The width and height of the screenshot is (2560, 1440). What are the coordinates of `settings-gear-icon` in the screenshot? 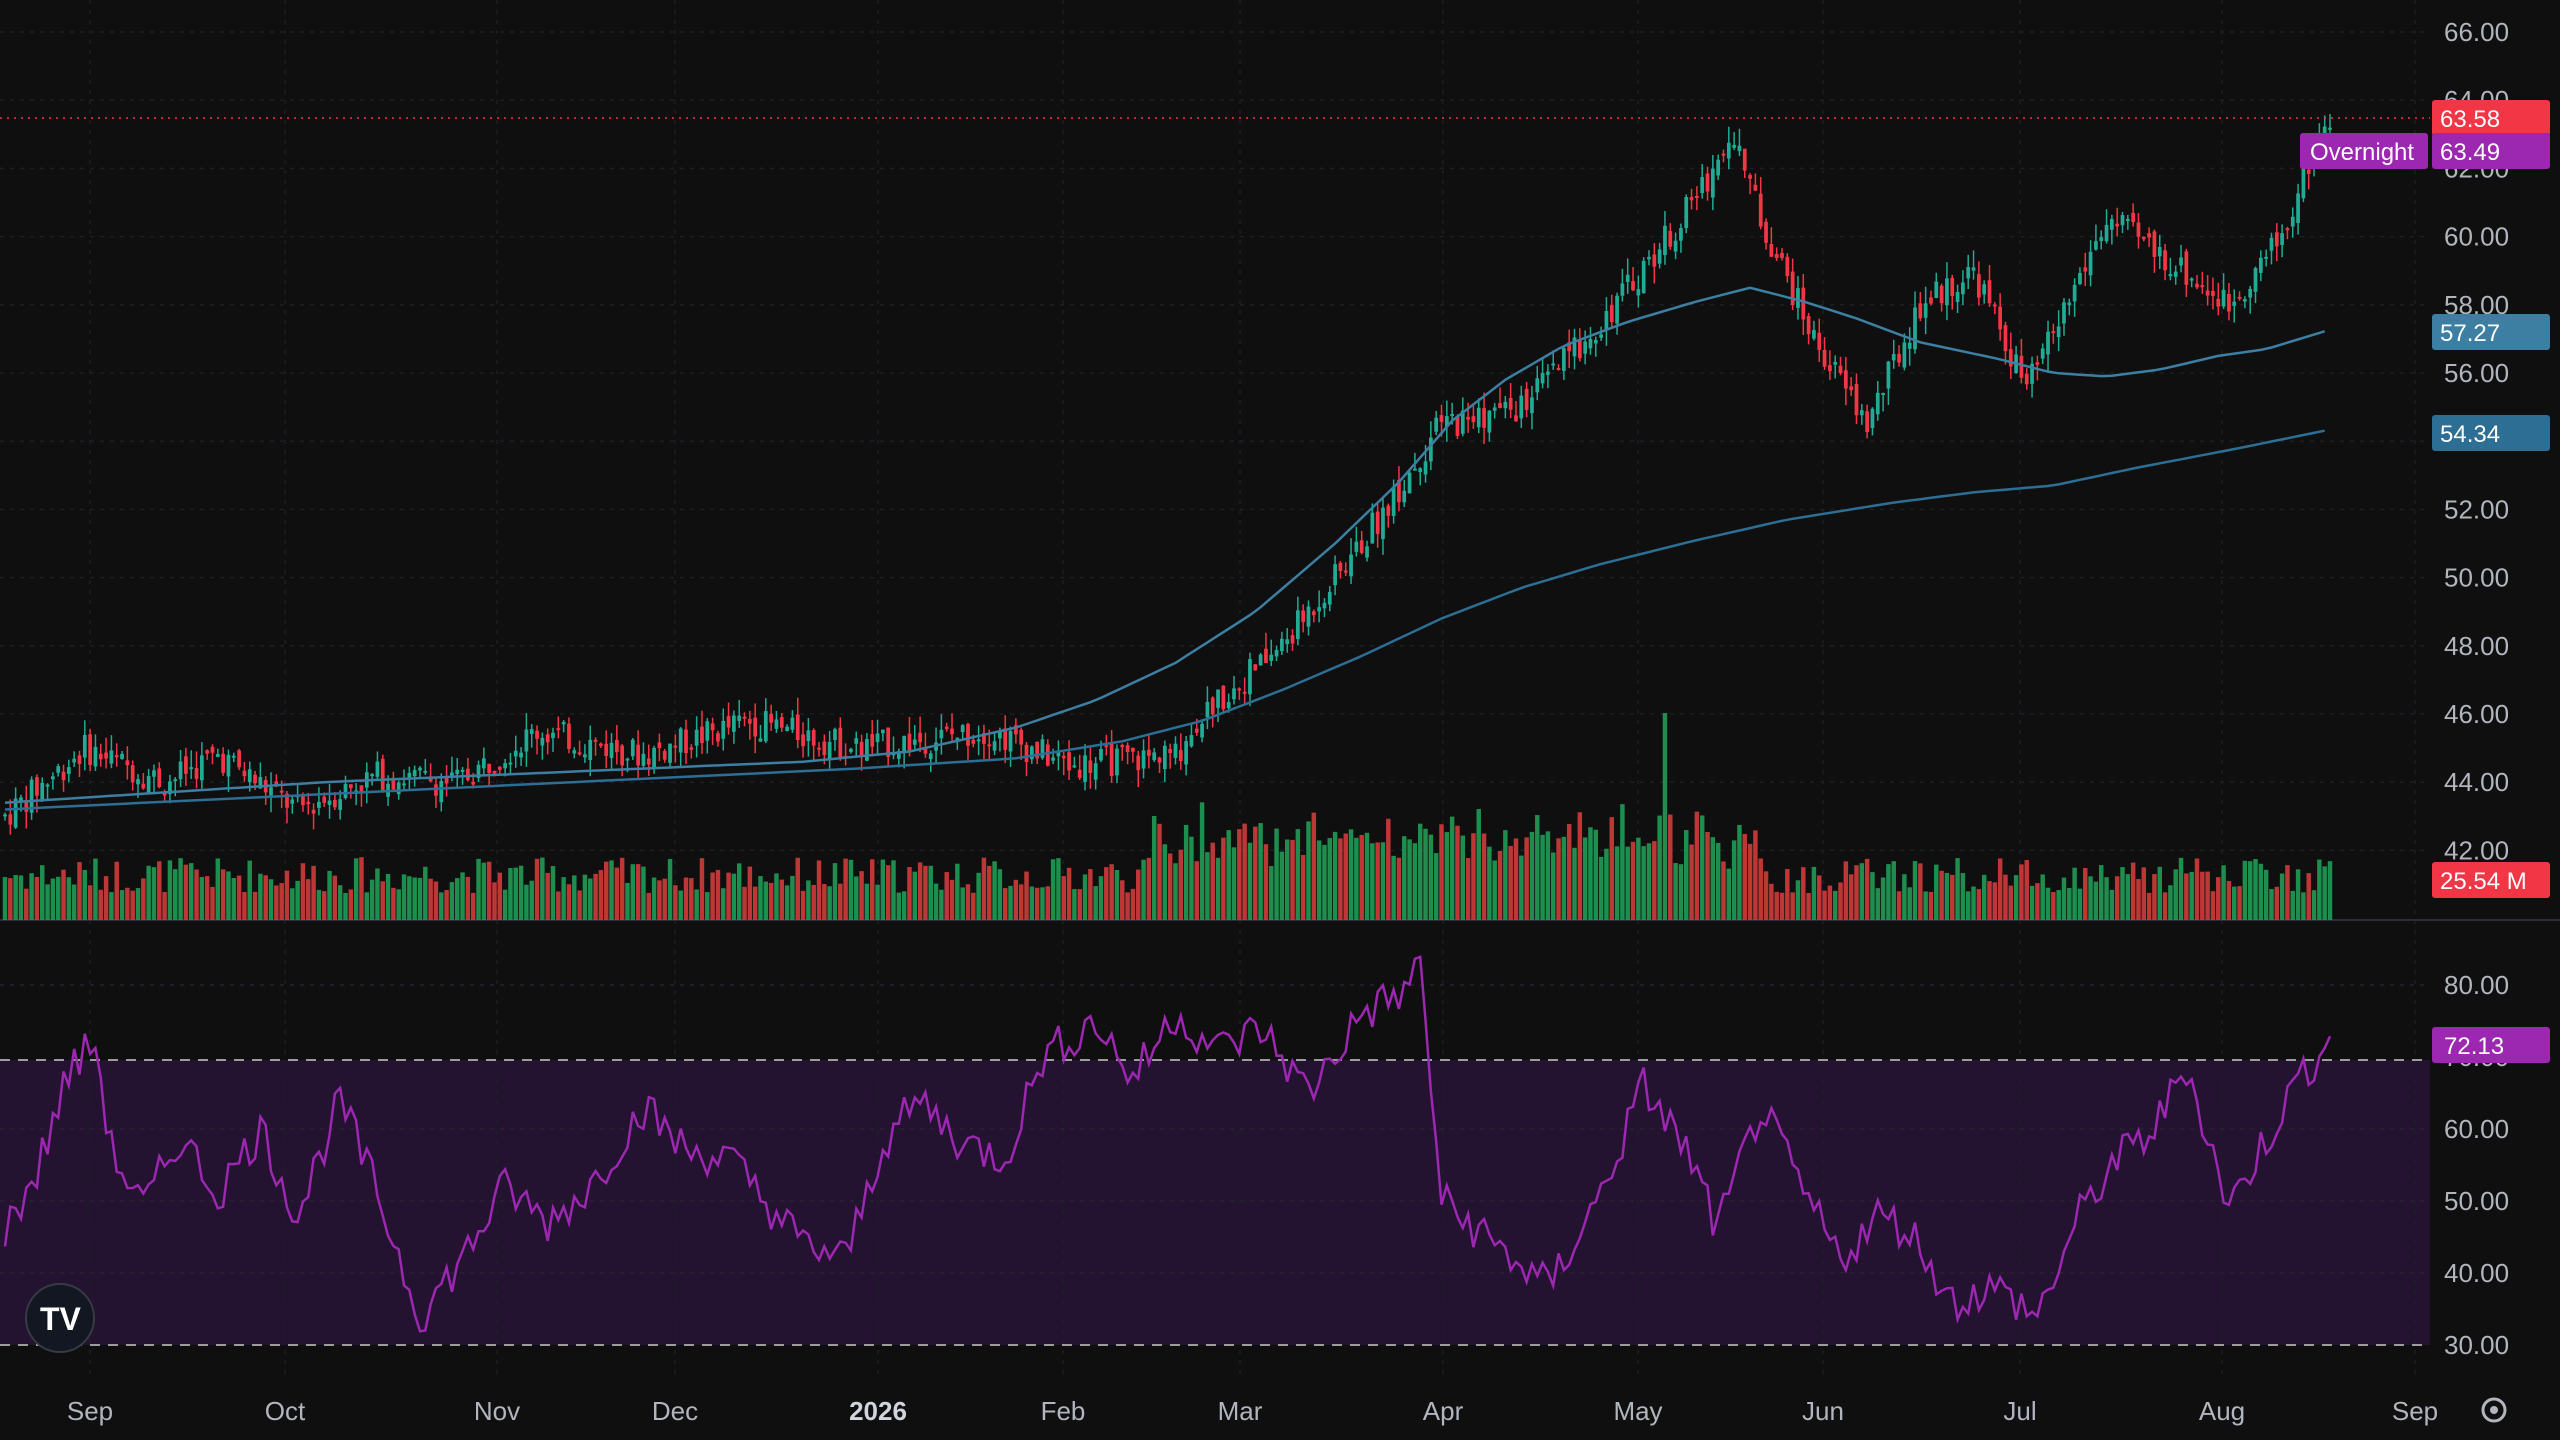 It's located at (2494, 1410).